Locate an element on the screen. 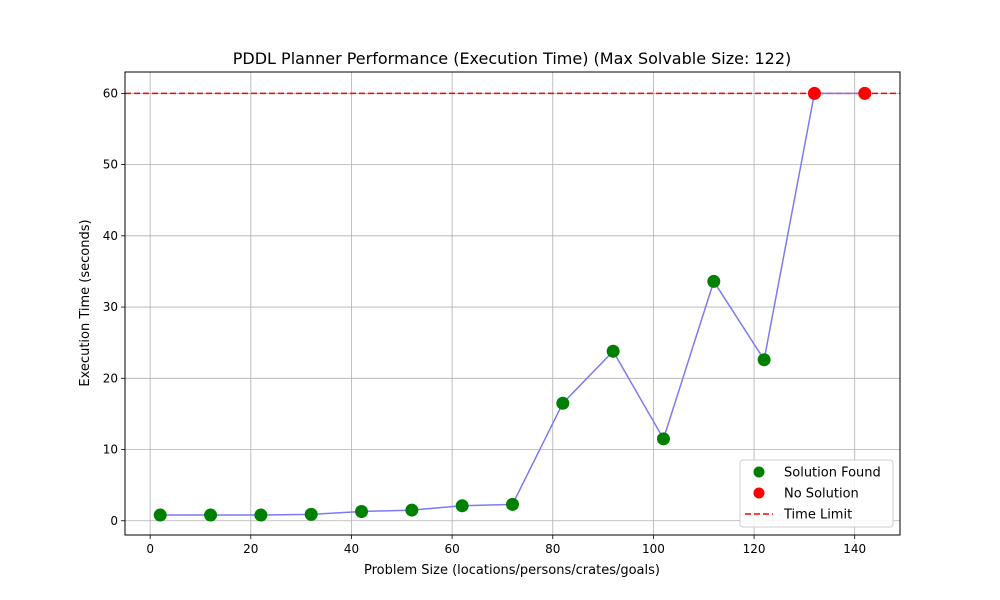 The height and width of the screenshot is (600, 1000). legend-no-solution-label: No Solution is located at coordinates (821, 494).